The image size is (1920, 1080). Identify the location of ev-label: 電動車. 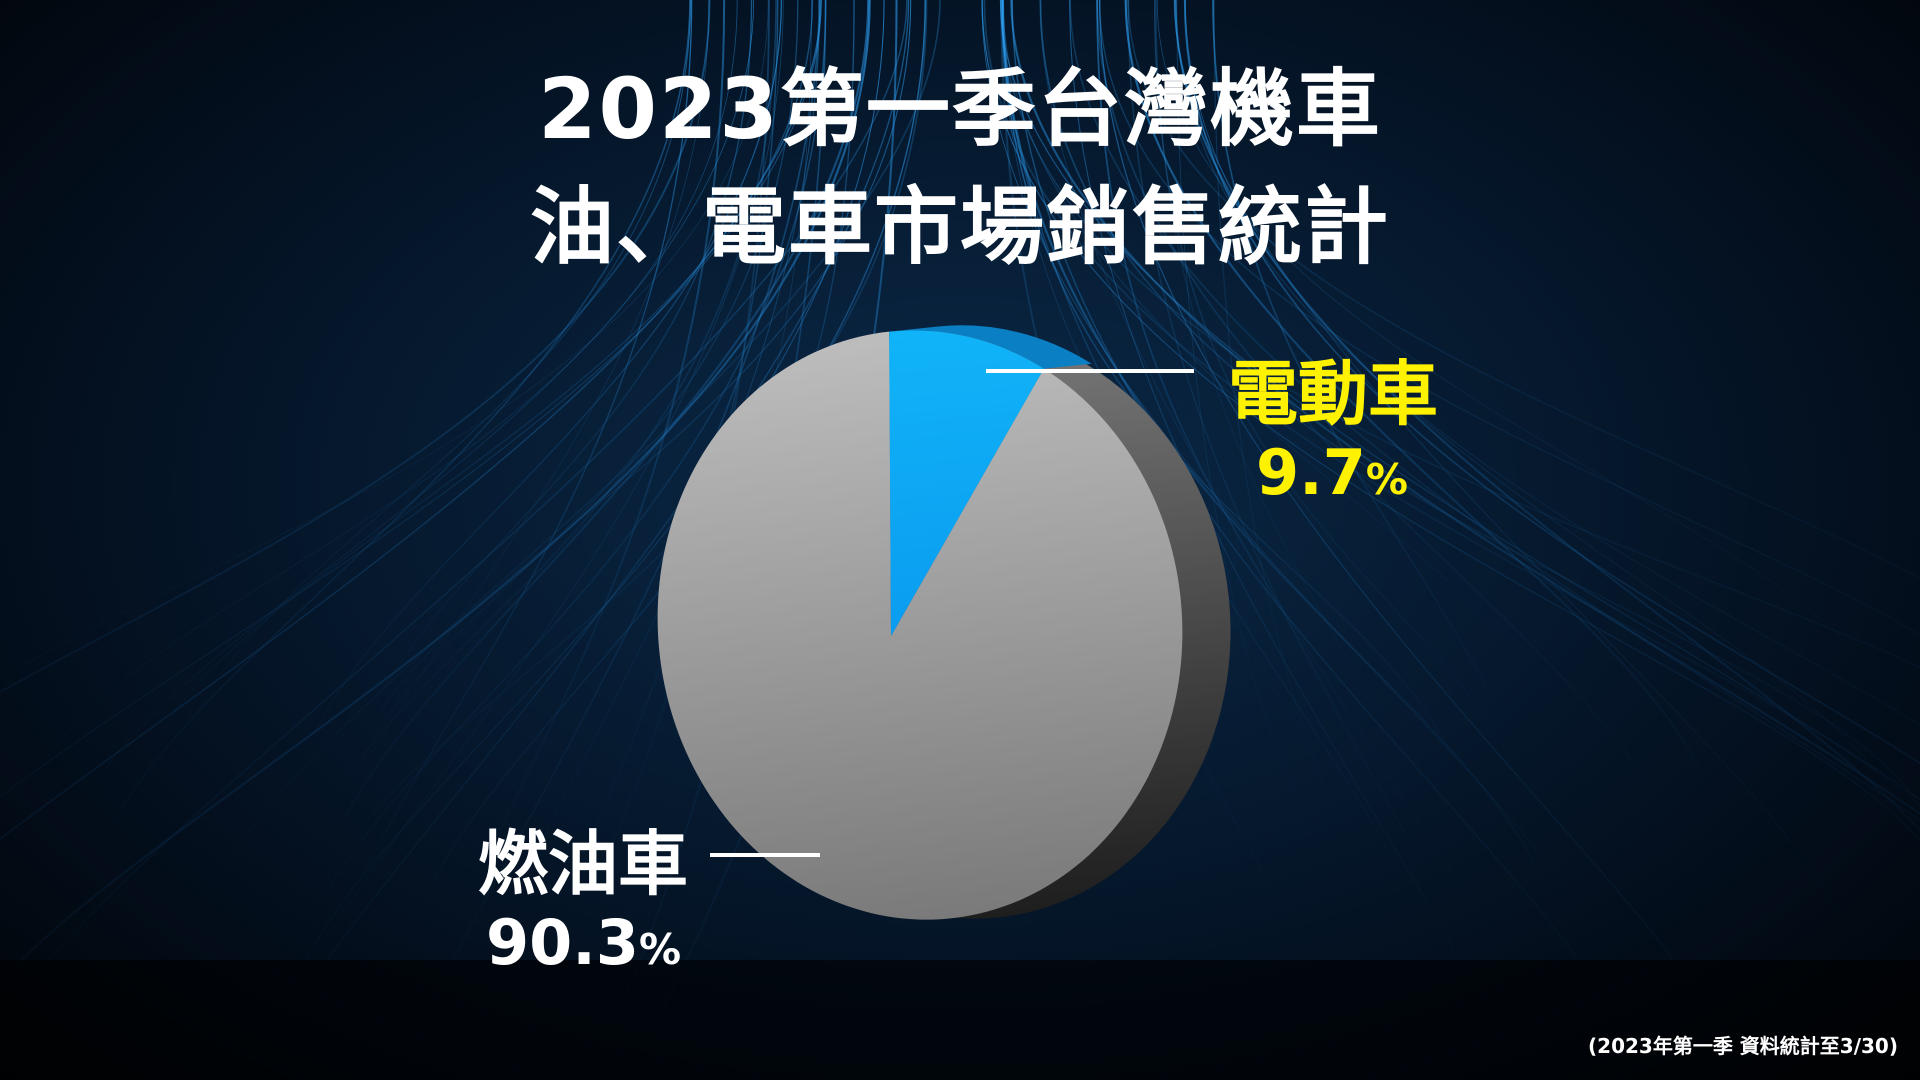
(1333, 394).